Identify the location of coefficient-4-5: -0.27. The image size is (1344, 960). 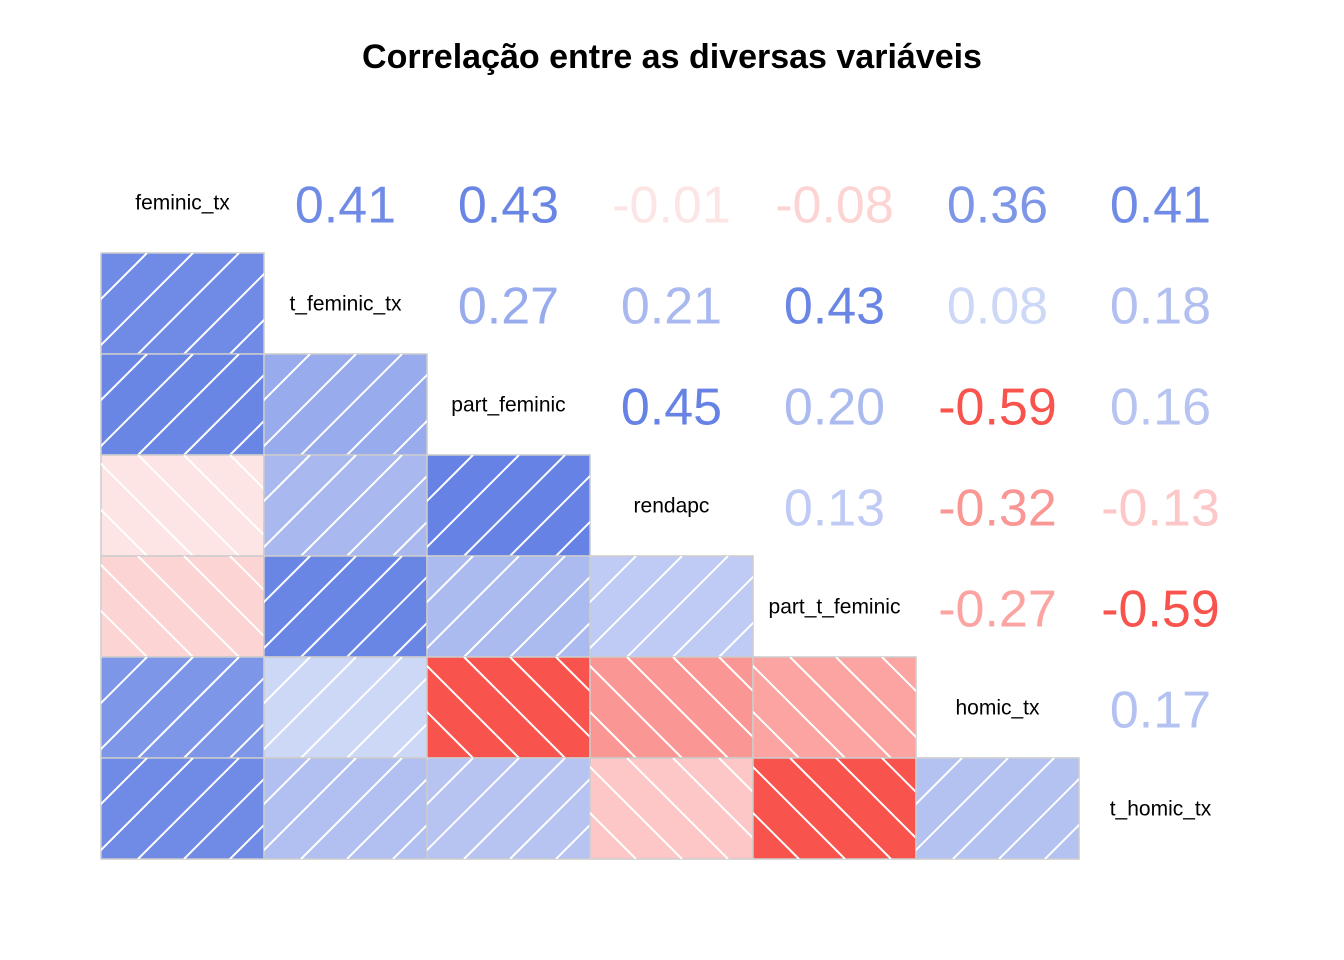
(997, 610).